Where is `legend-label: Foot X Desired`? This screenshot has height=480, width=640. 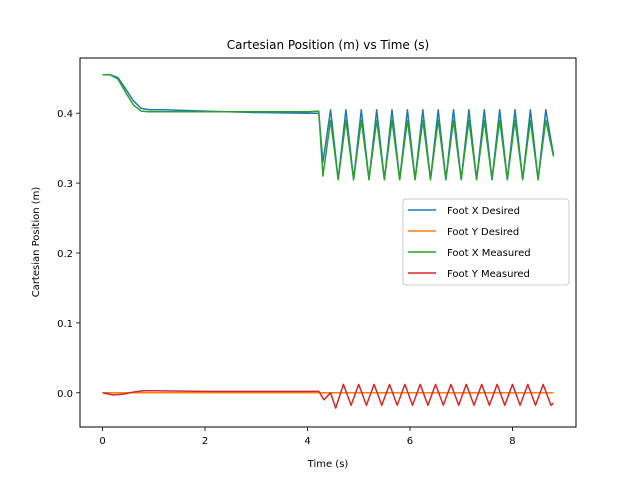
legend-label: Foot X Desired is located at coordinates (483, 211).